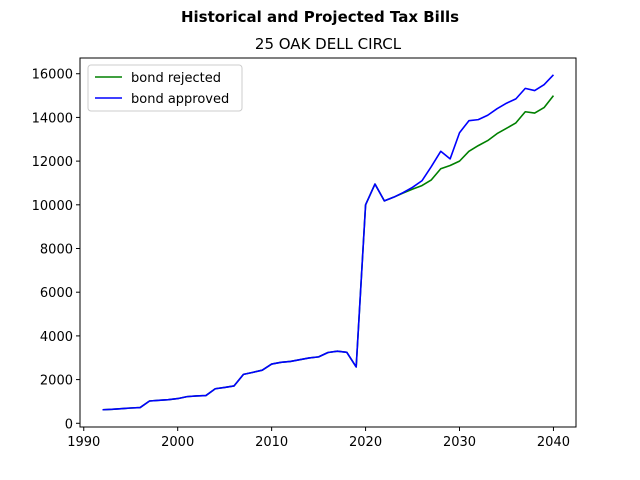 Image resolution: width=640 pixels, height=480 pixels. Describe the element at coordinates (56, 337) in the screenshot. I see `y-tick-label: 4000` at that location.